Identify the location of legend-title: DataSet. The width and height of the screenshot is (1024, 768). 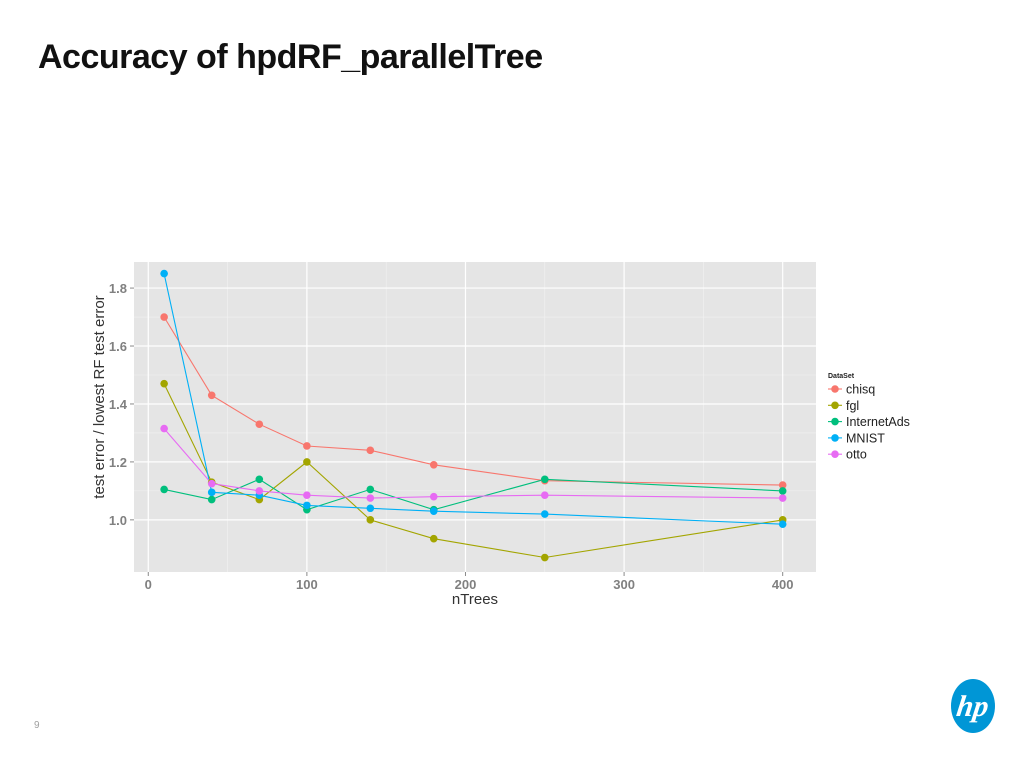
(841, 376).